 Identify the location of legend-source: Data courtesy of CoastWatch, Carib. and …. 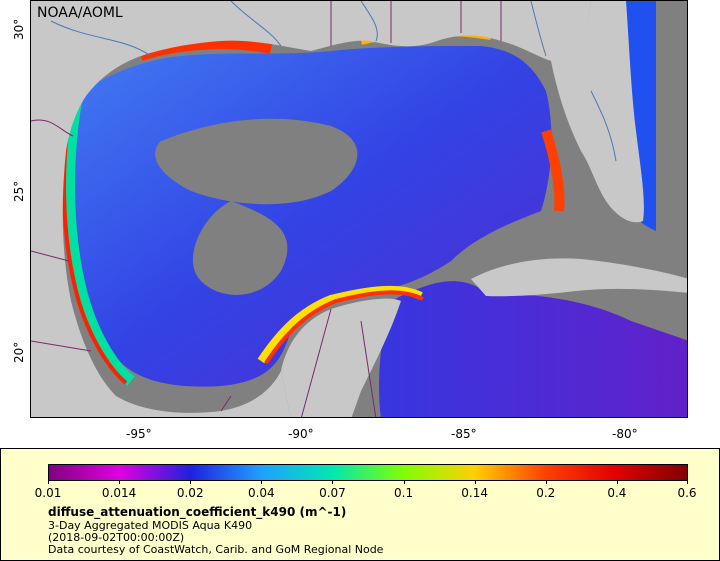
(216, 549).